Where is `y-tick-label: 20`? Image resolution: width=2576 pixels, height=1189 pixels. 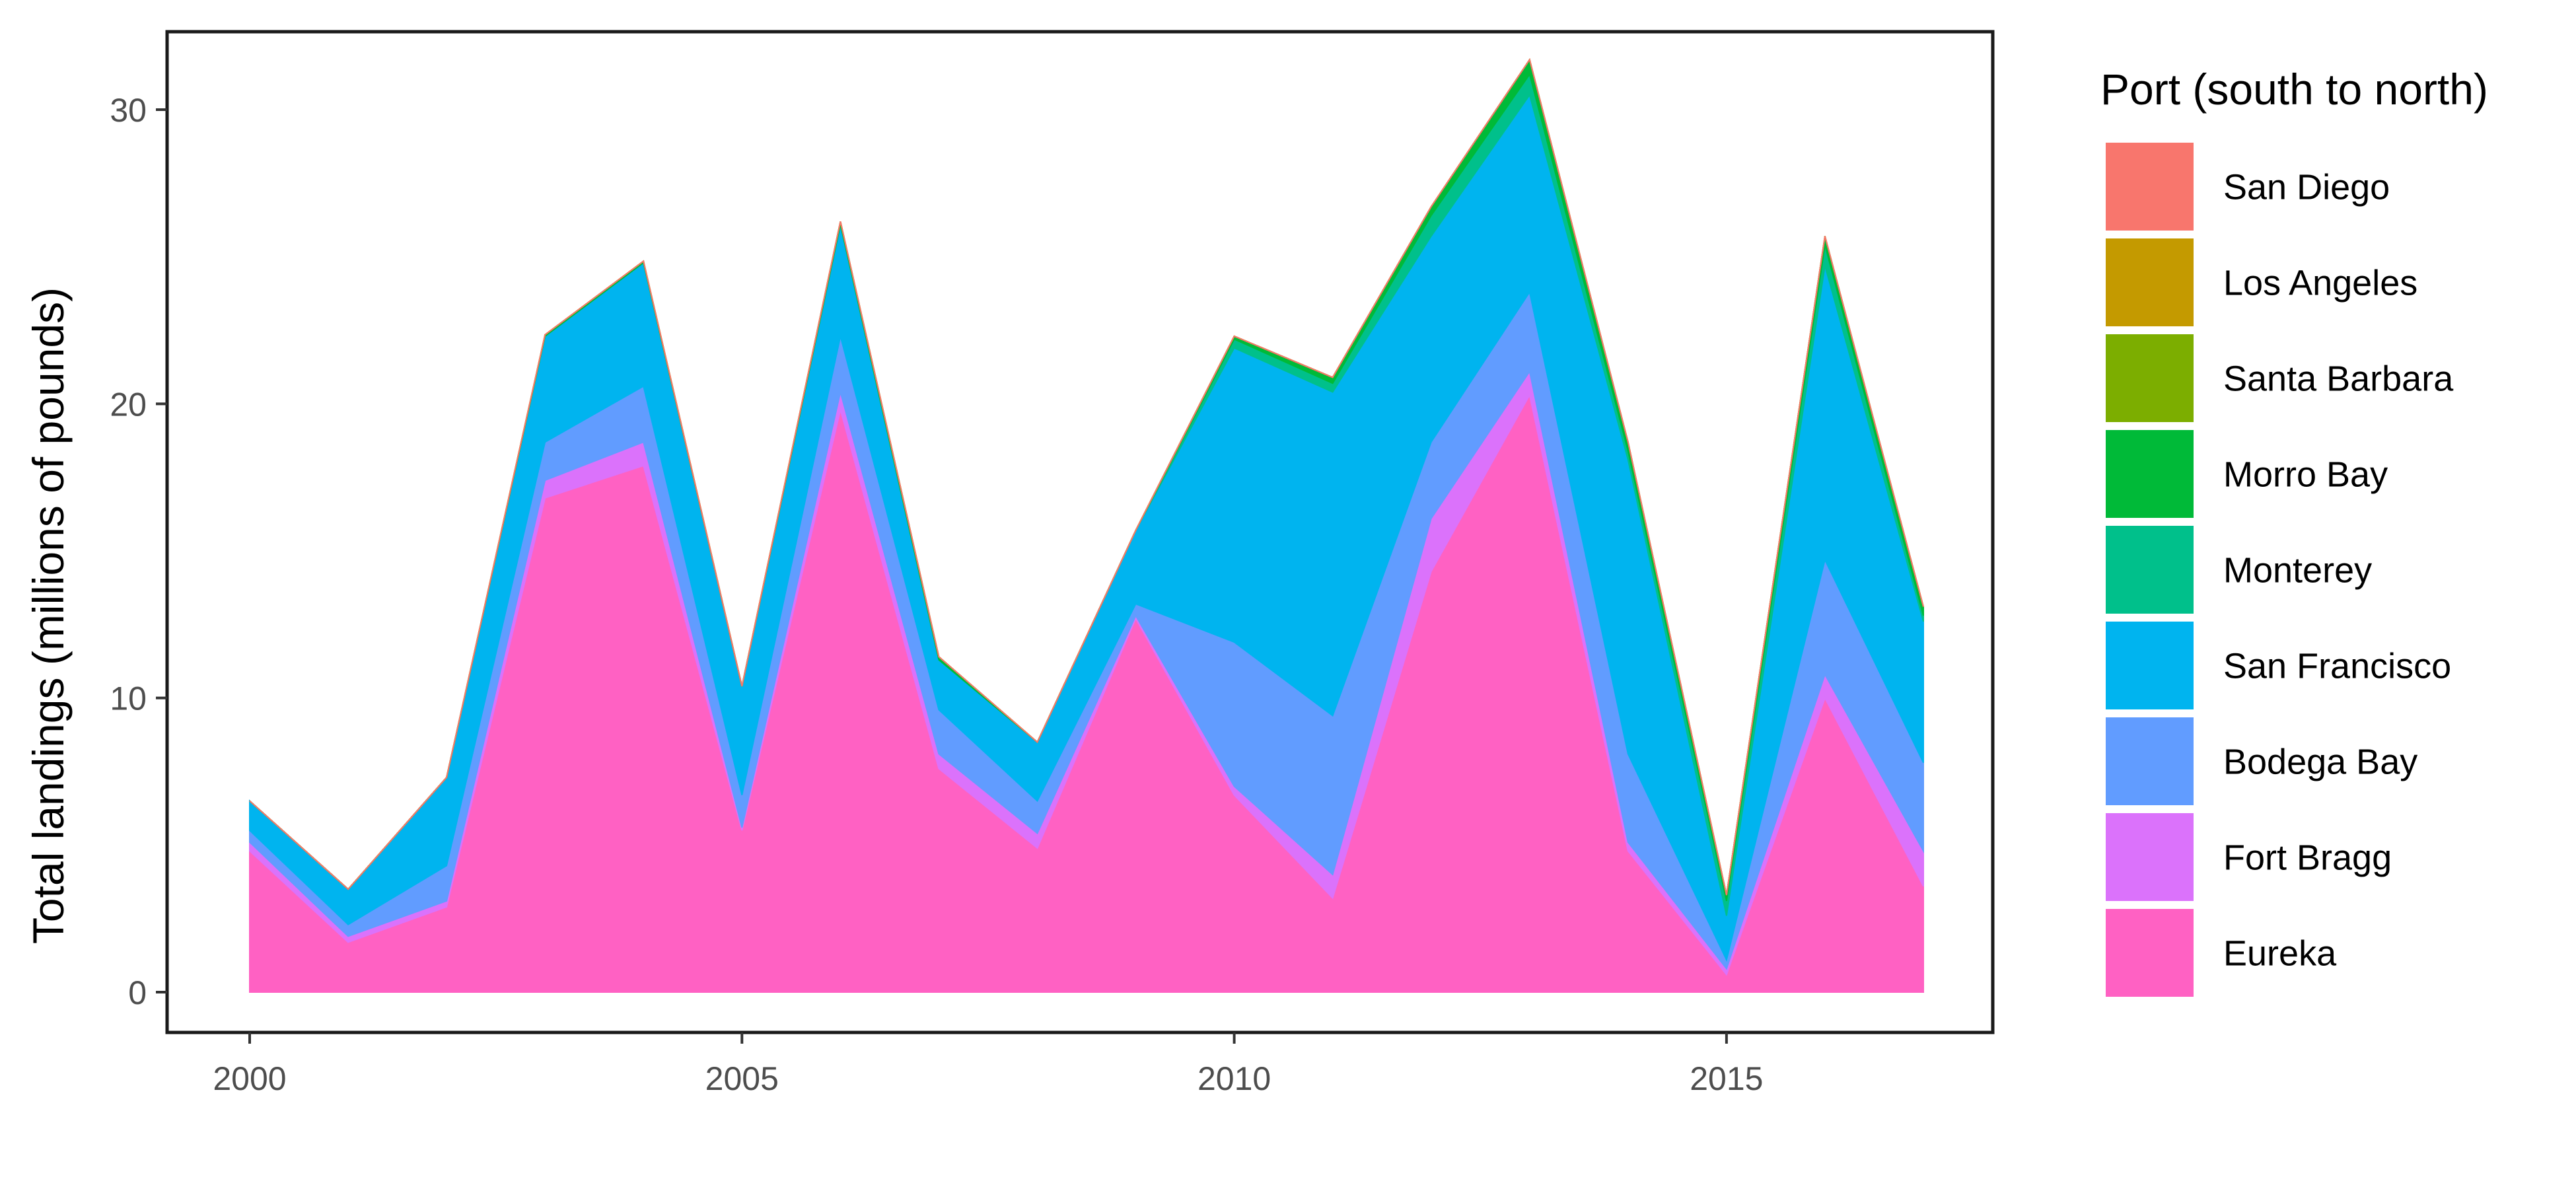 y-tick-label: 20 is located at coordinates (129, 404).